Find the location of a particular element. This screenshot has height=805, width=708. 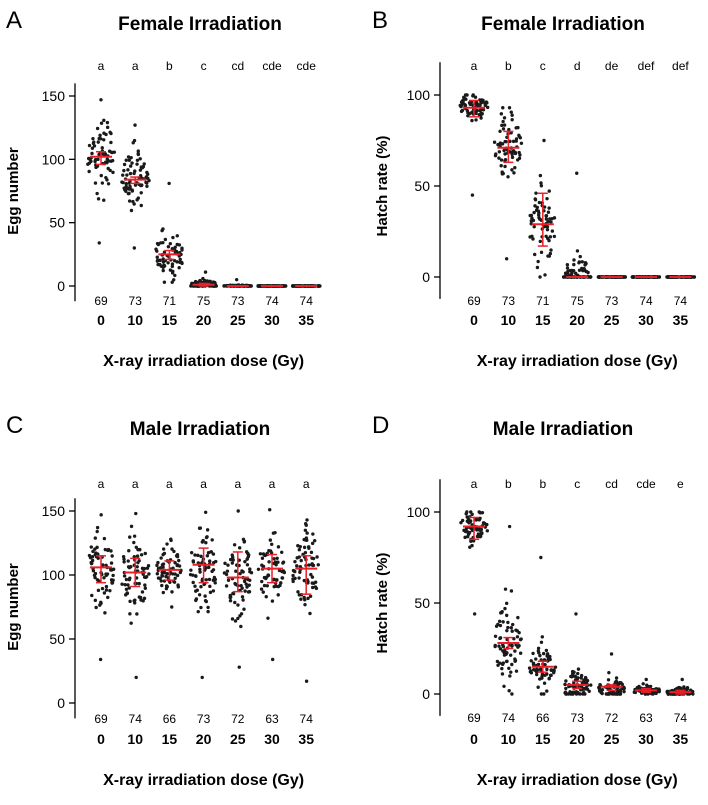

sample-size-label: 72 is located at coordinates (612, 718).